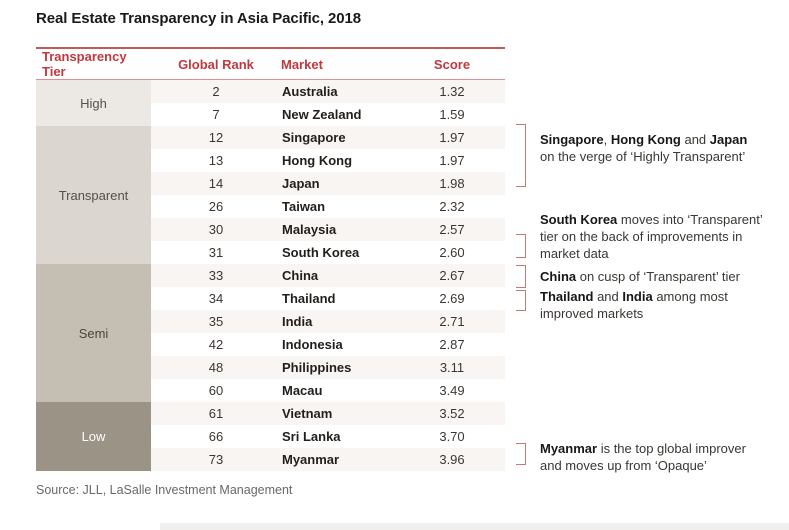 The width and height of the screenshot is (789, 530). Describe the element at coordinates (216, 183) in the screenshot. I see `rank-cell: 14` at that location.